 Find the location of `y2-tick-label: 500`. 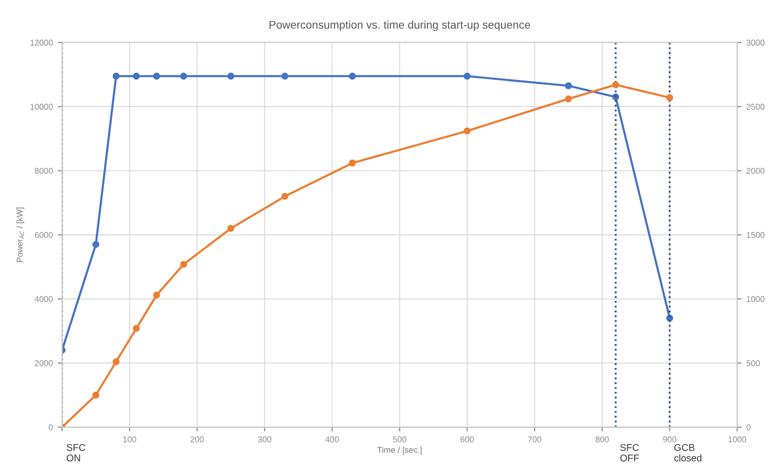

y2-tick-label: 500 is located at coordinates (753, 363).